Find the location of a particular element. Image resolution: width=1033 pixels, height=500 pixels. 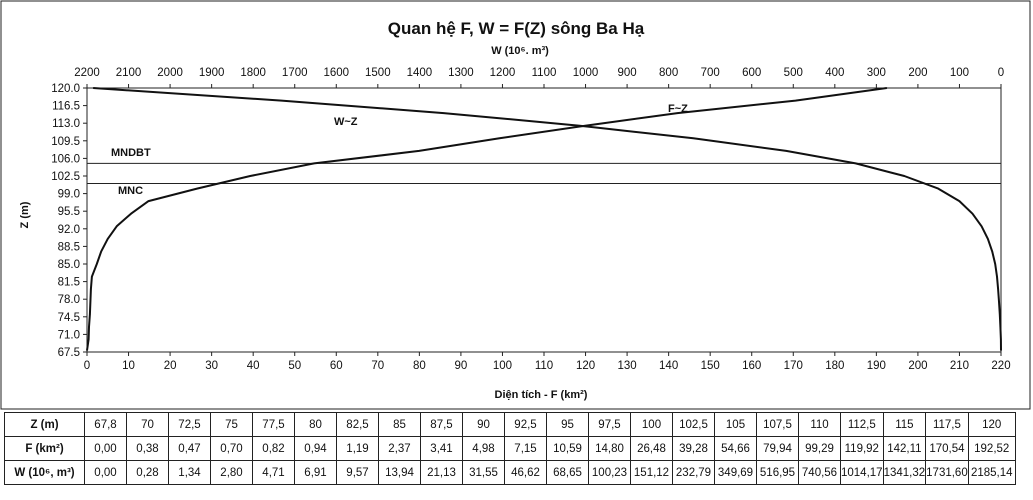

table-cell: 90 is located at coordinates (483, 424).